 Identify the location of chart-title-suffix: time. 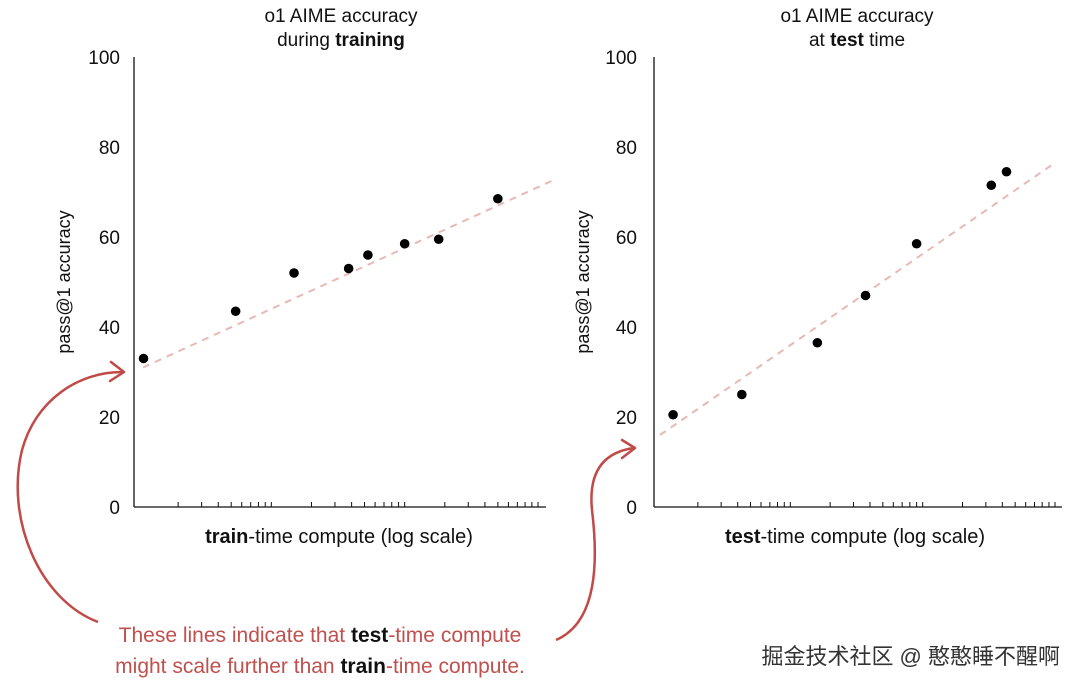
(884, 40).